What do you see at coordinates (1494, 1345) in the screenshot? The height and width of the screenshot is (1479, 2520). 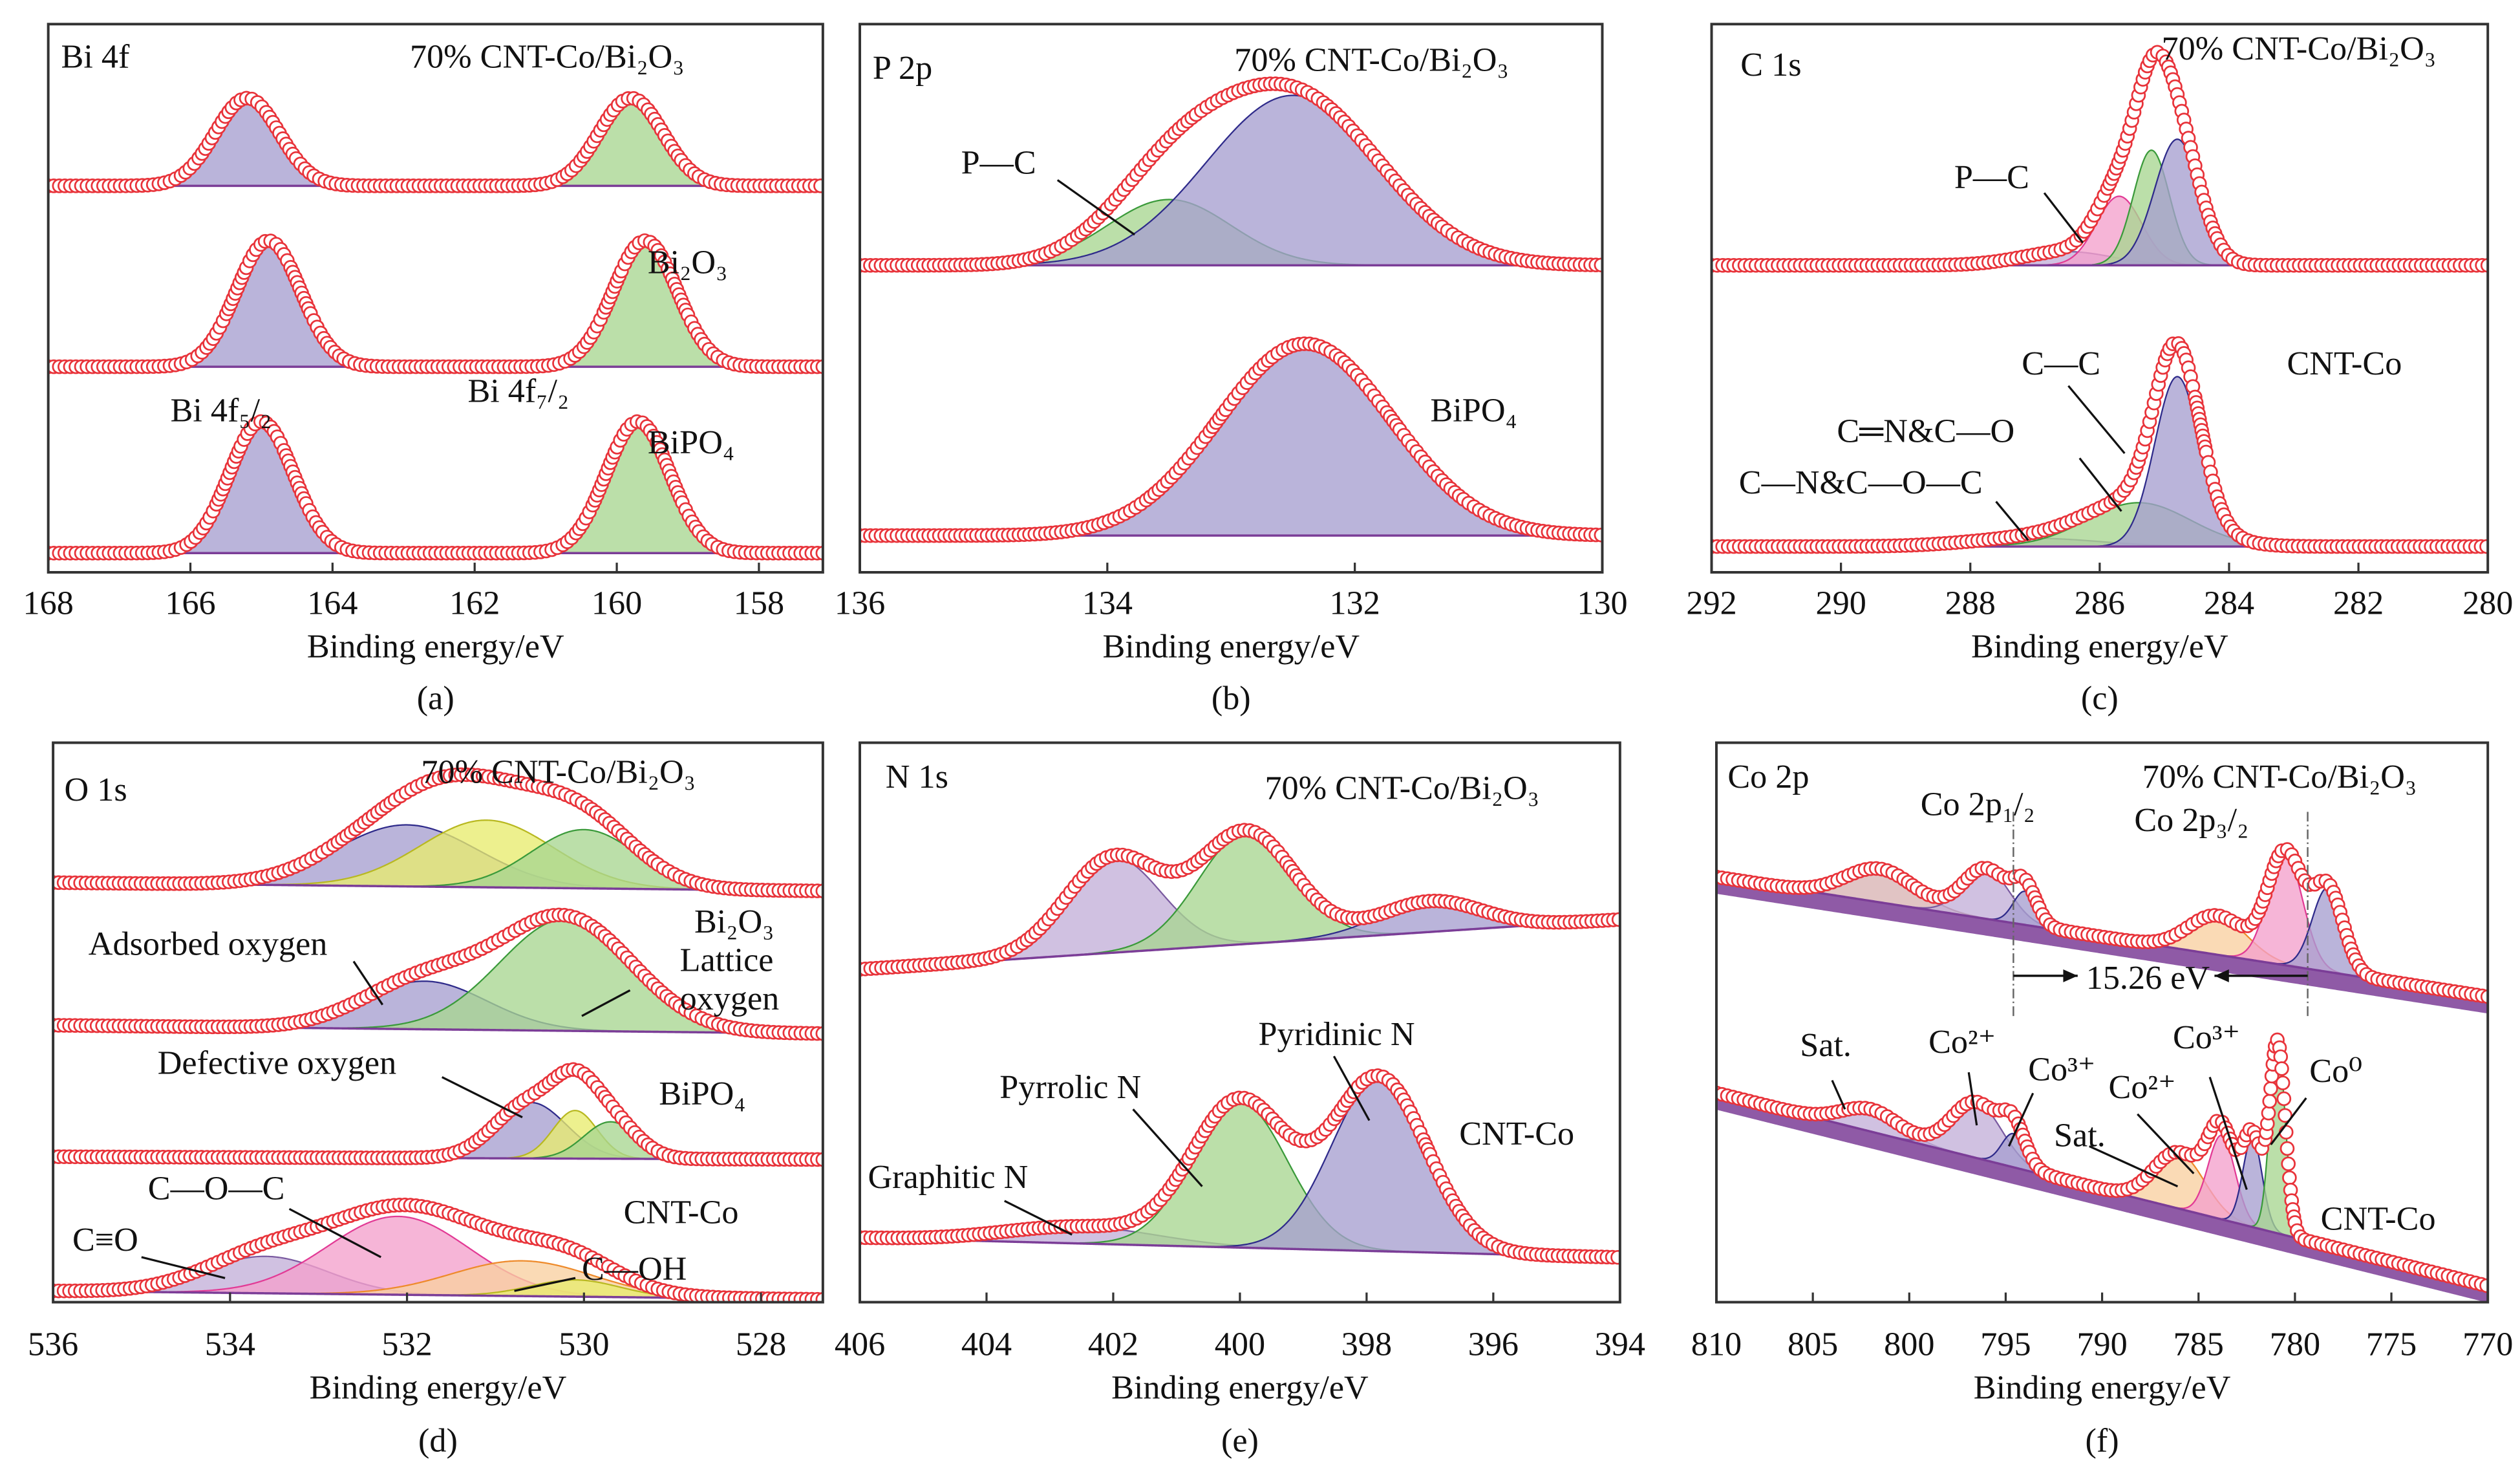 I see `x-tick-label: 396` at bounding box center [1494, 1345].